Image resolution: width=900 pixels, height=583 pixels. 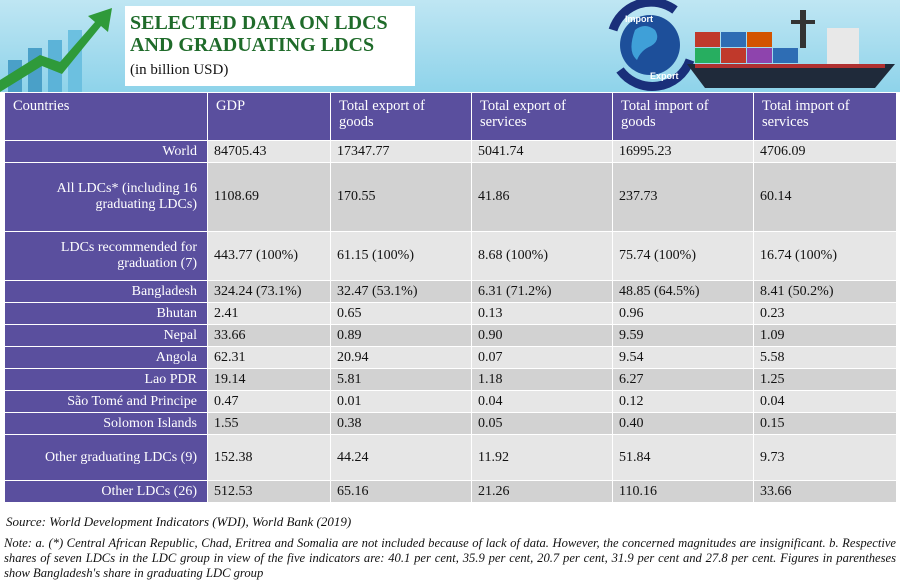 I want to click on table-row: Nepal 33.66 0.89 0.90 9.59 1.09, so click(x=450, y=335).